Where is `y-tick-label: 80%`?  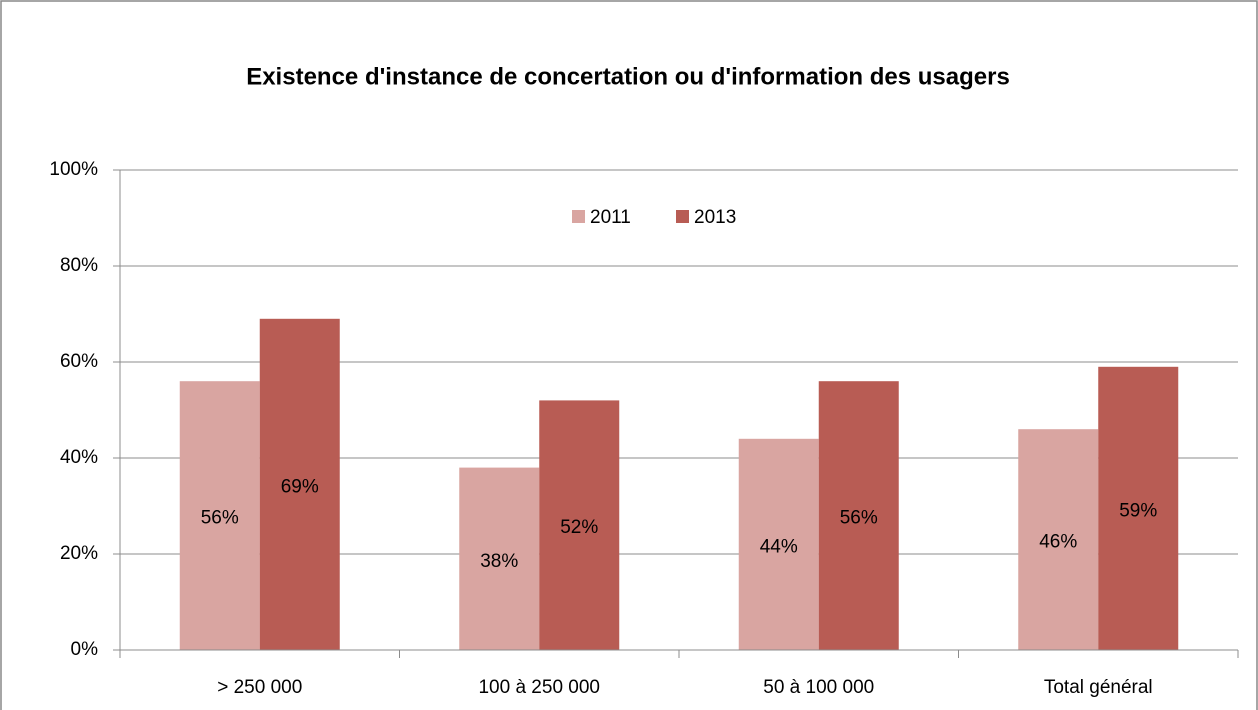 y-tick-label: 80% is located at coordinates (79, 265).